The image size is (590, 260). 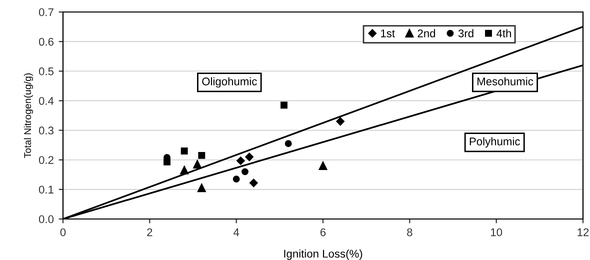 What do you see at coordinates (427, 33) in the screenshot?
I see `legend-label: 2nd` at bounding box center [427, 33].